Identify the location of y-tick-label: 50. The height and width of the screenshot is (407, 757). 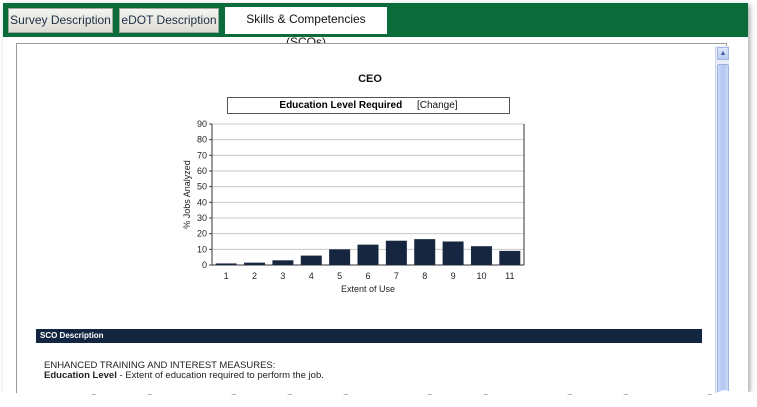
(202, 187).